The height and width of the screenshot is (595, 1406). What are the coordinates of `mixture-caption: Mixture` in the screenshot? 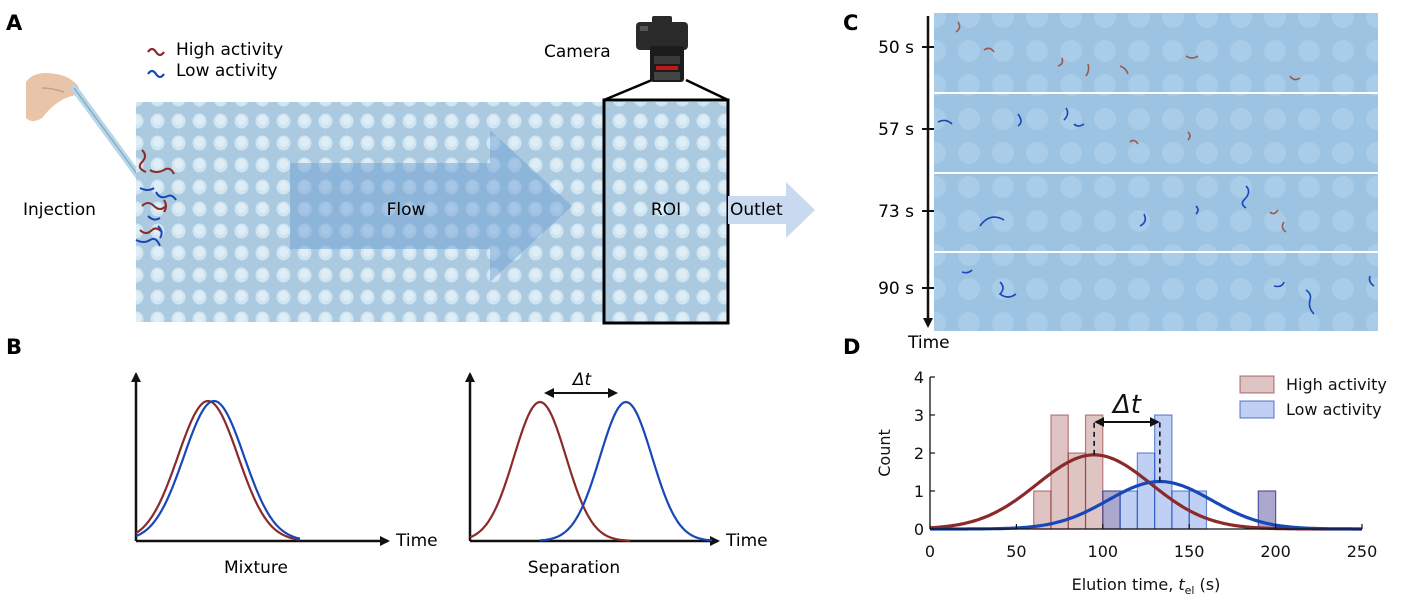 It's located at (256, 568).